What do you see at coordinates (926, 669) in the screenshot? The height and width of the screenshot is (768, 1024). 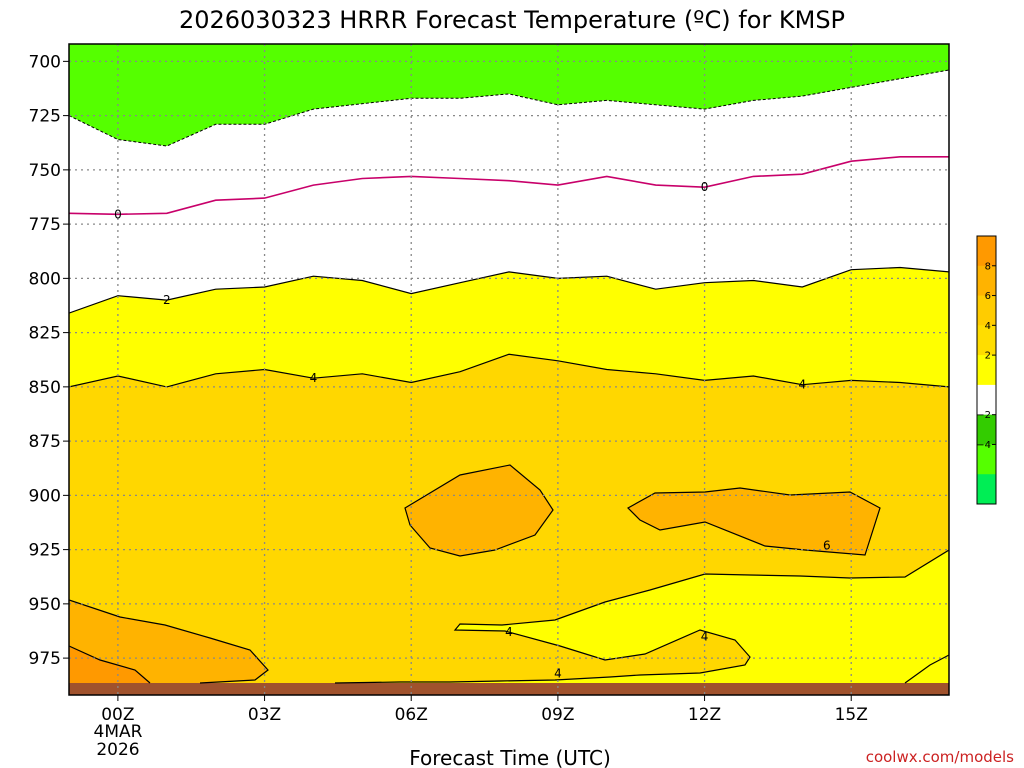 I see `contour-line-4-right-edge` at bounding box center [926, 669].